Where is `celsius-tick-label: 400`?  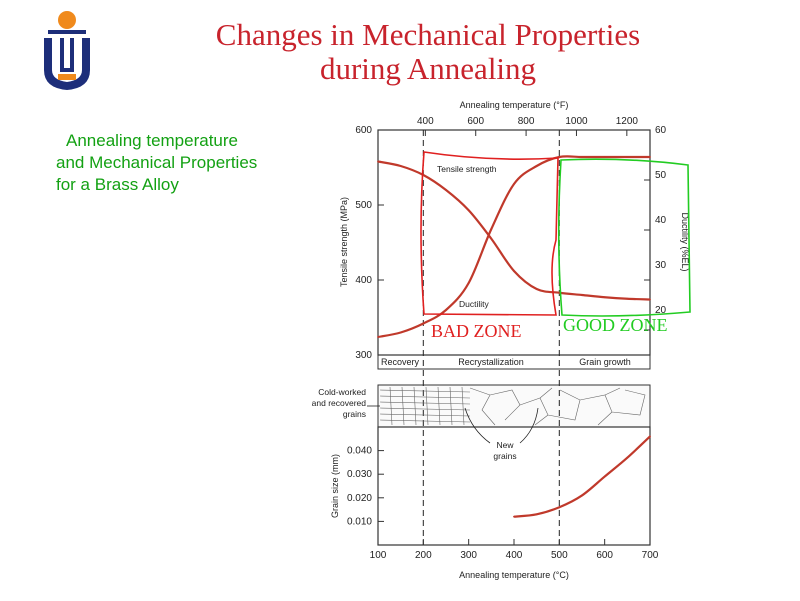 celsius-tick-label: 400 is located at coordinates (514, 555).